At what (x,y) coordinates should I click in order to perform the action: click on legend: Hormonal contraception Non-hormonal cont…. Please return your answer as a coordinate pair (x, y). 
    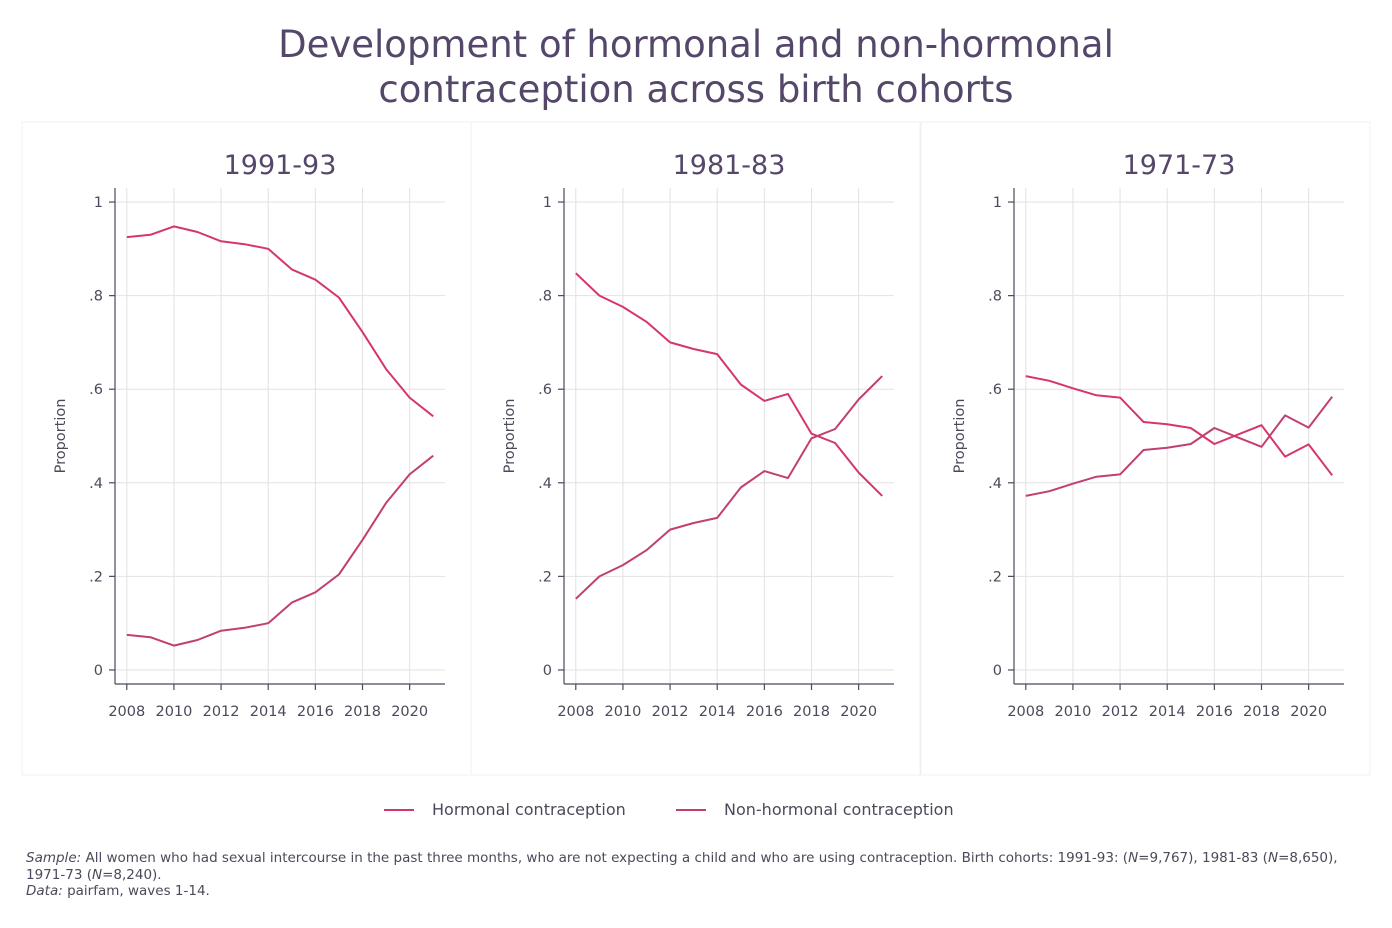
    Looking at the image, I should click on (696, 812).